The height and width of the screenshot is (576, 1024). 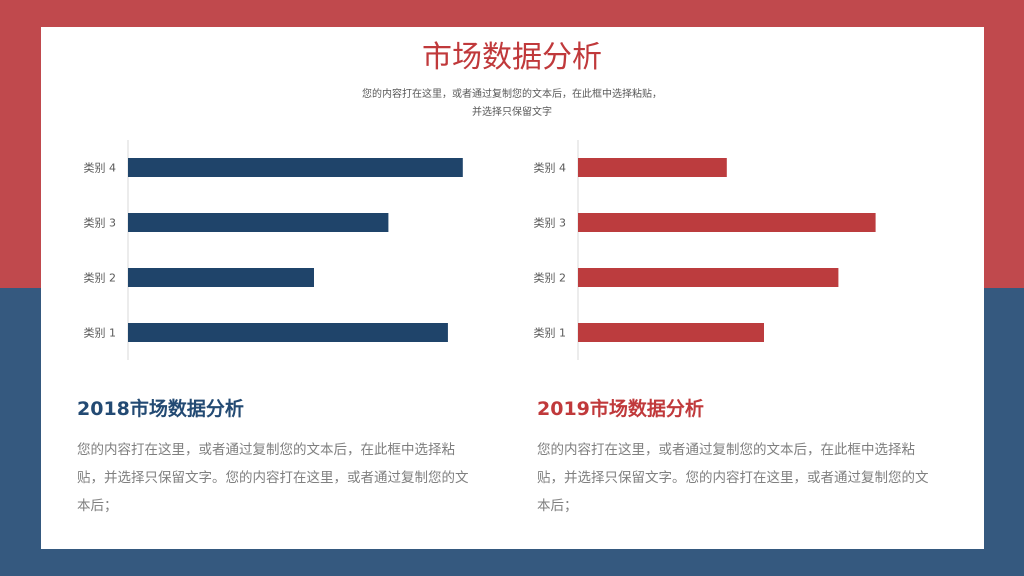 What do you see at coordinates (550, 333) in the screenshot?
I see `chart-2019-category-label-1: 类别 1` at bounding box center [550, 333].